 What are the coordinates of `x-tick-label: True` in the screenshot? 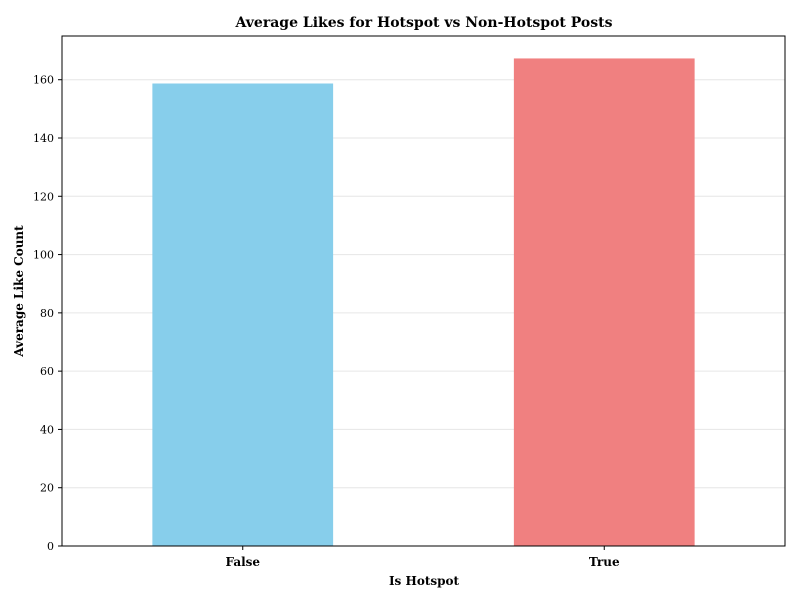 It's located at (604, 562).